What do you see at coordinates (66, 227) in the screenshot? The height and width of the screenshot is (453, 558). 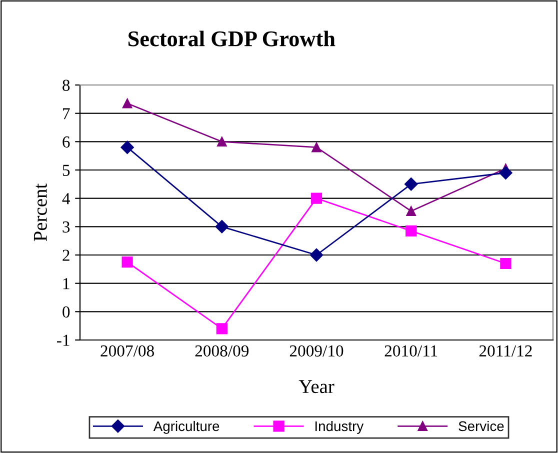 I see `y-tick-label: 3` at bounding box center [66, 227].